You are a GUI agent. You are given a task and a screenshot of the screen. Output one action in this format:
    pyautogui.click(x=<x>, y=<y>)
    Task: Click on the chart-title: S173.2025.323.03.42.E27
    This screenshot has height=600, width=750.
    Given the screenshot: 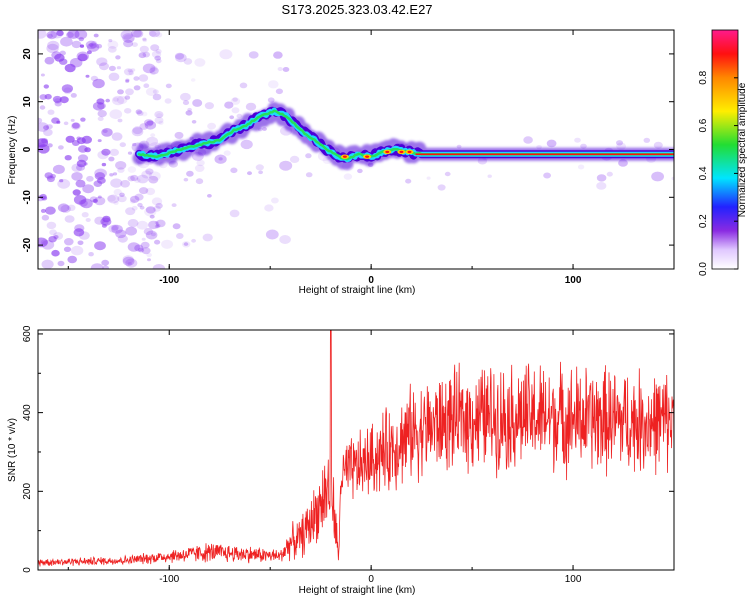 What is the action you would take?
    pyautogui.click(x=356, y=9)
    